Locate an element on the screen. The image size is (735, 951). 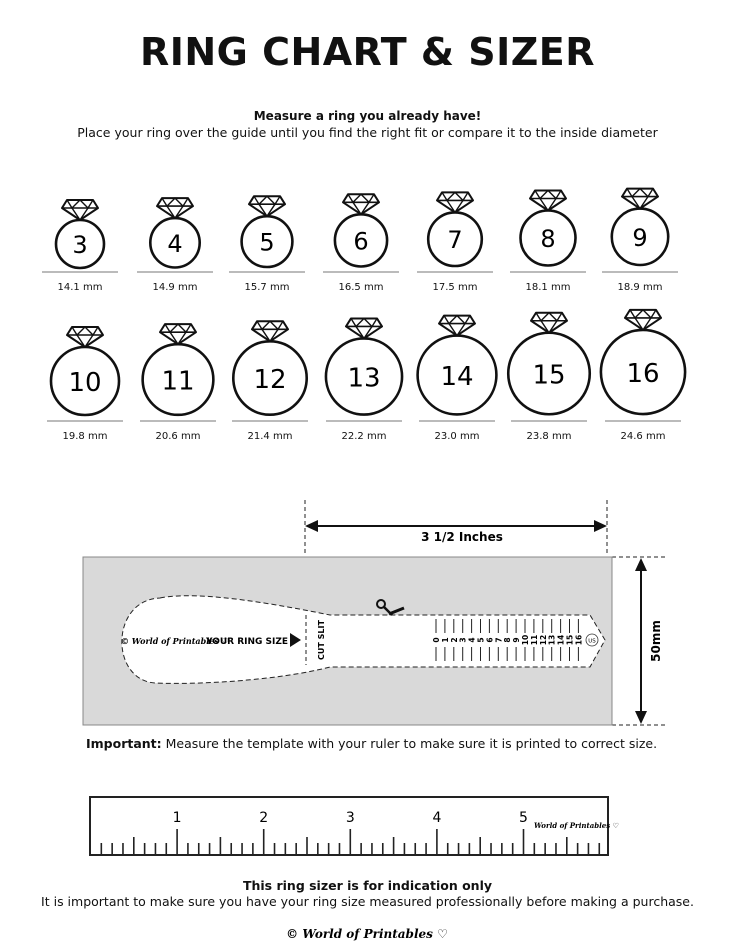
ring-size-7: 7 is located at coordinates (455, 232).